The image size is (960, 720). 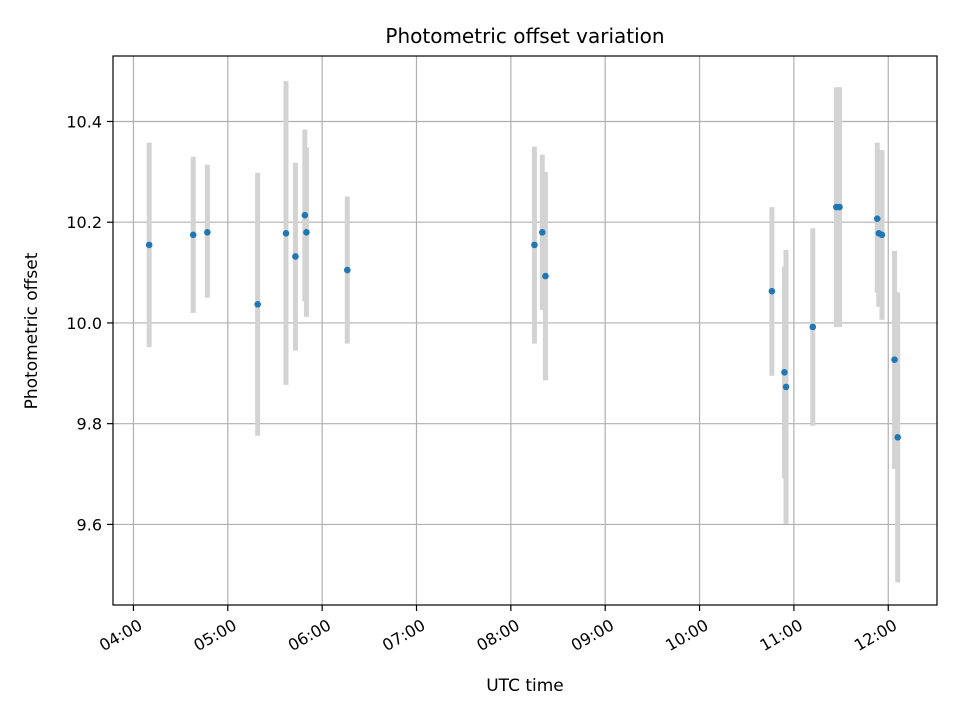 I want to click on y-axis-ticks: 9.6 9.8 10.0 10.2 10.4, so click(x=89, y=323).